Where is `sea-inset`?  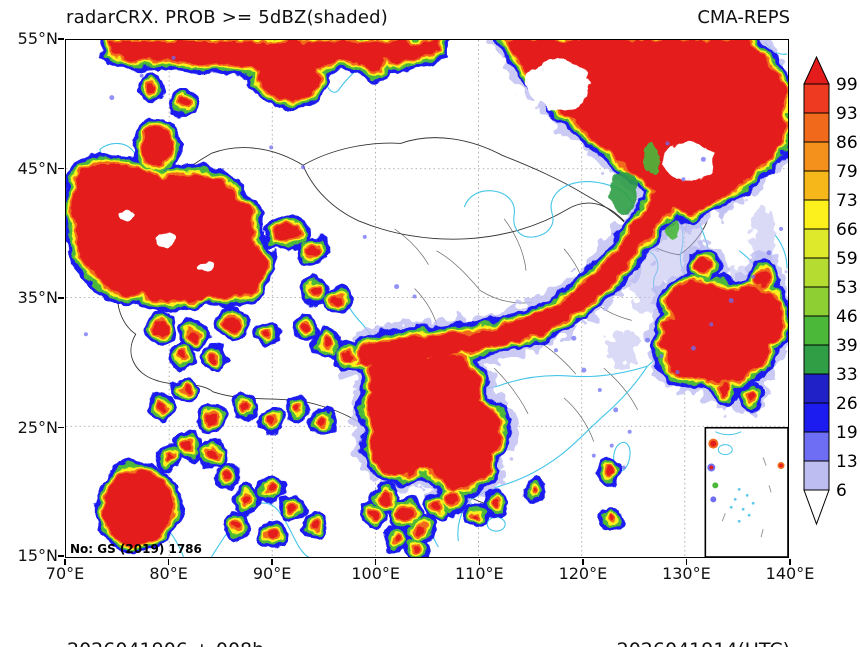
sea-inset is located at coordinates (746, 491).